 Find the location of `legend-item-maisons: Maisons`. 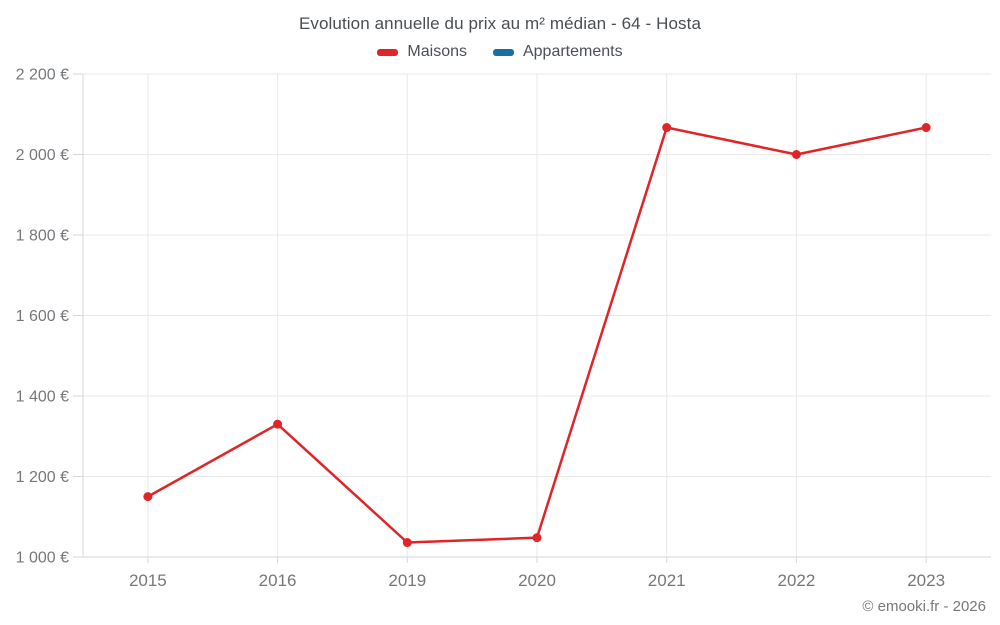

legend-item-maisons: Maisons is located at coordinates (422, 52).